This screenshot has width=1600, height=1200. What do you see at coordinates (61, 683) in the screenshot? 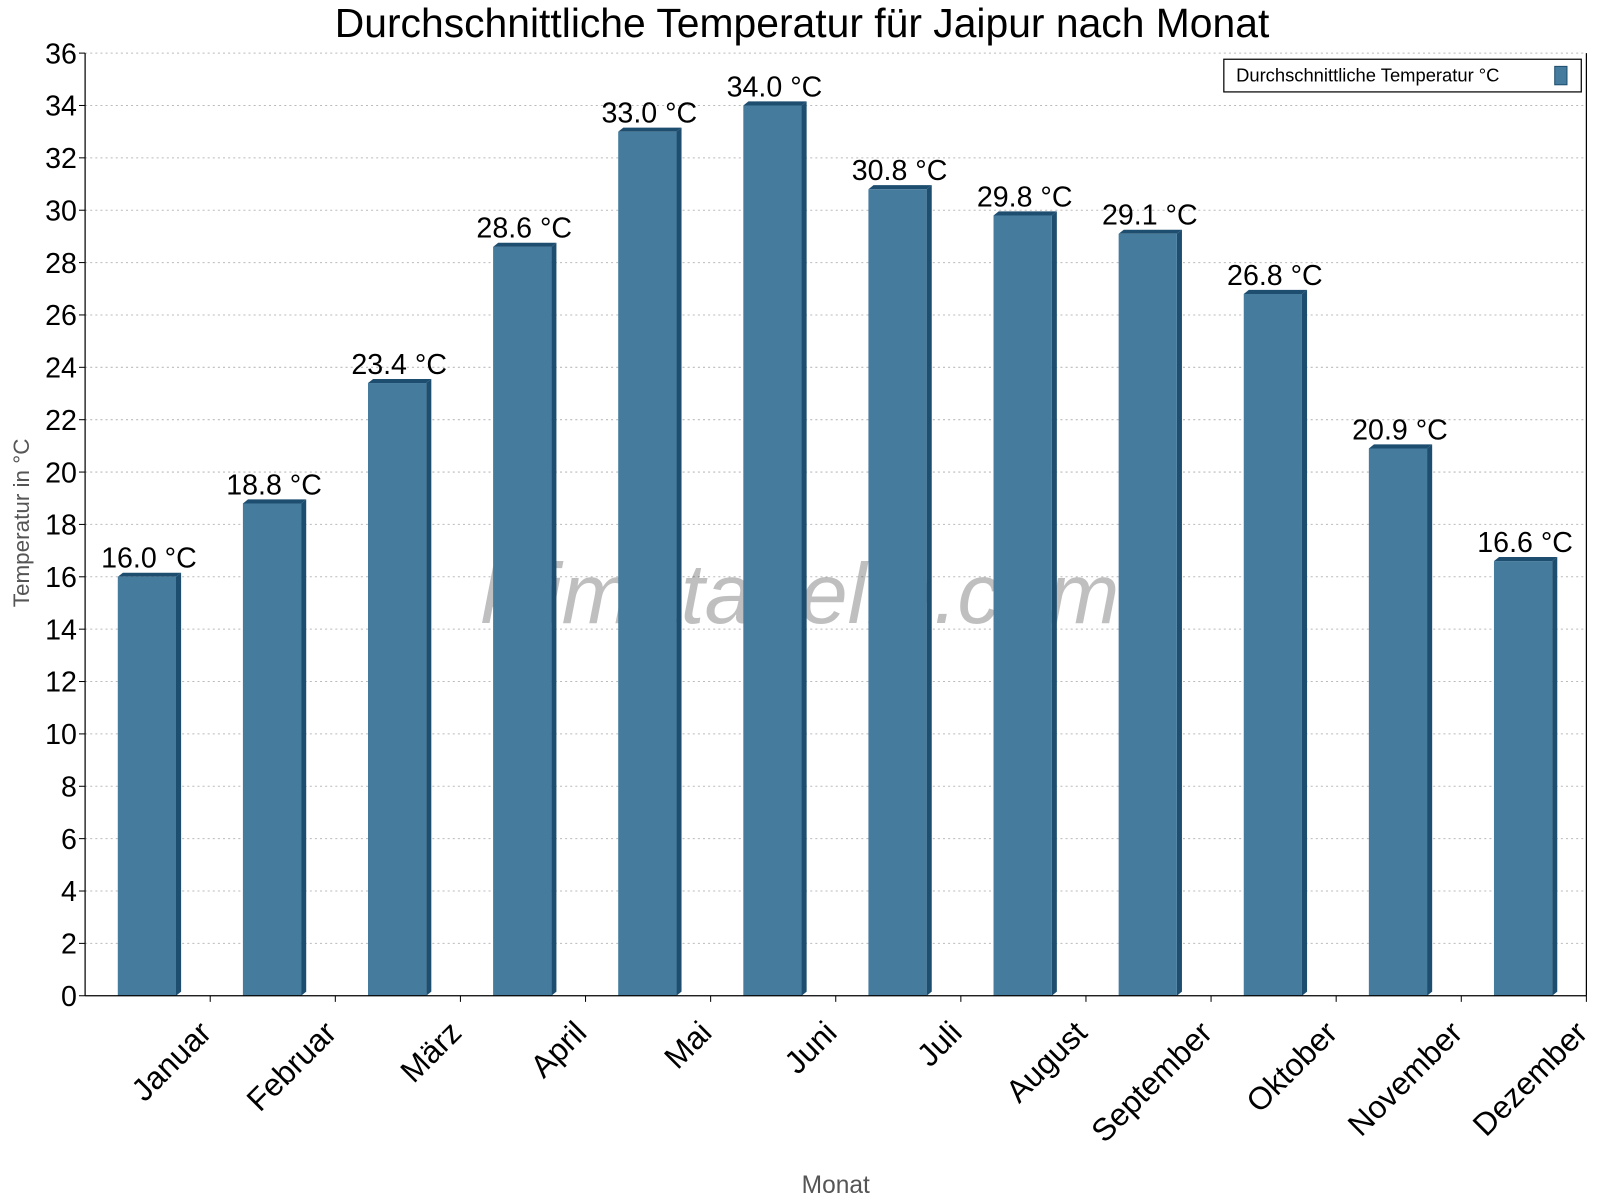
I see `y-tick-label: 12` at bounding box center [61, 683].